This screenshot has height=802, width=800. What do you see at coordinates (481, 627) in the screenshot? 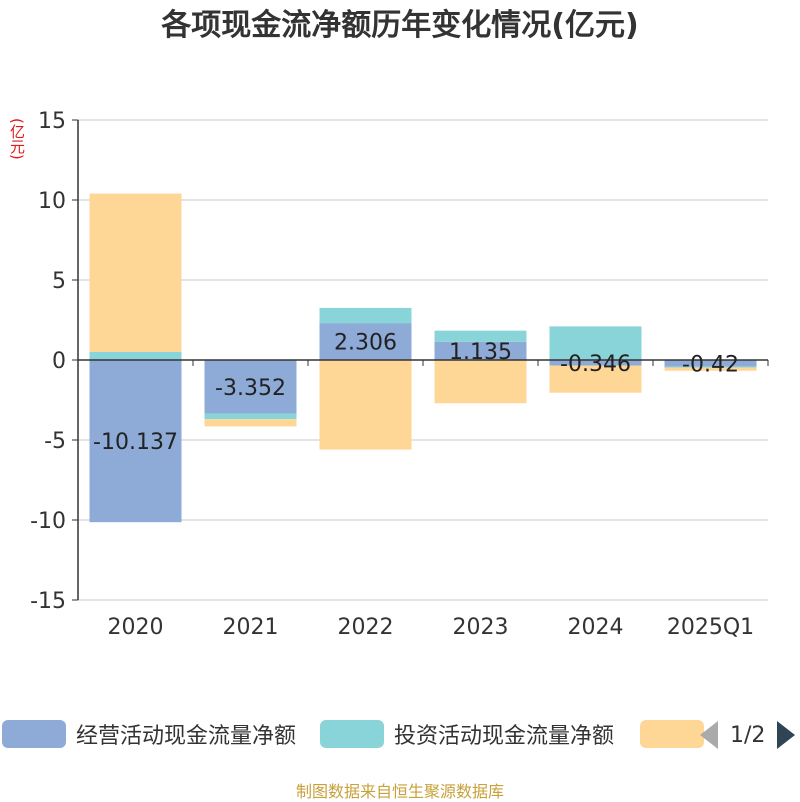
I see `x-tick-label: 2023` at bounding box center [481, 627].